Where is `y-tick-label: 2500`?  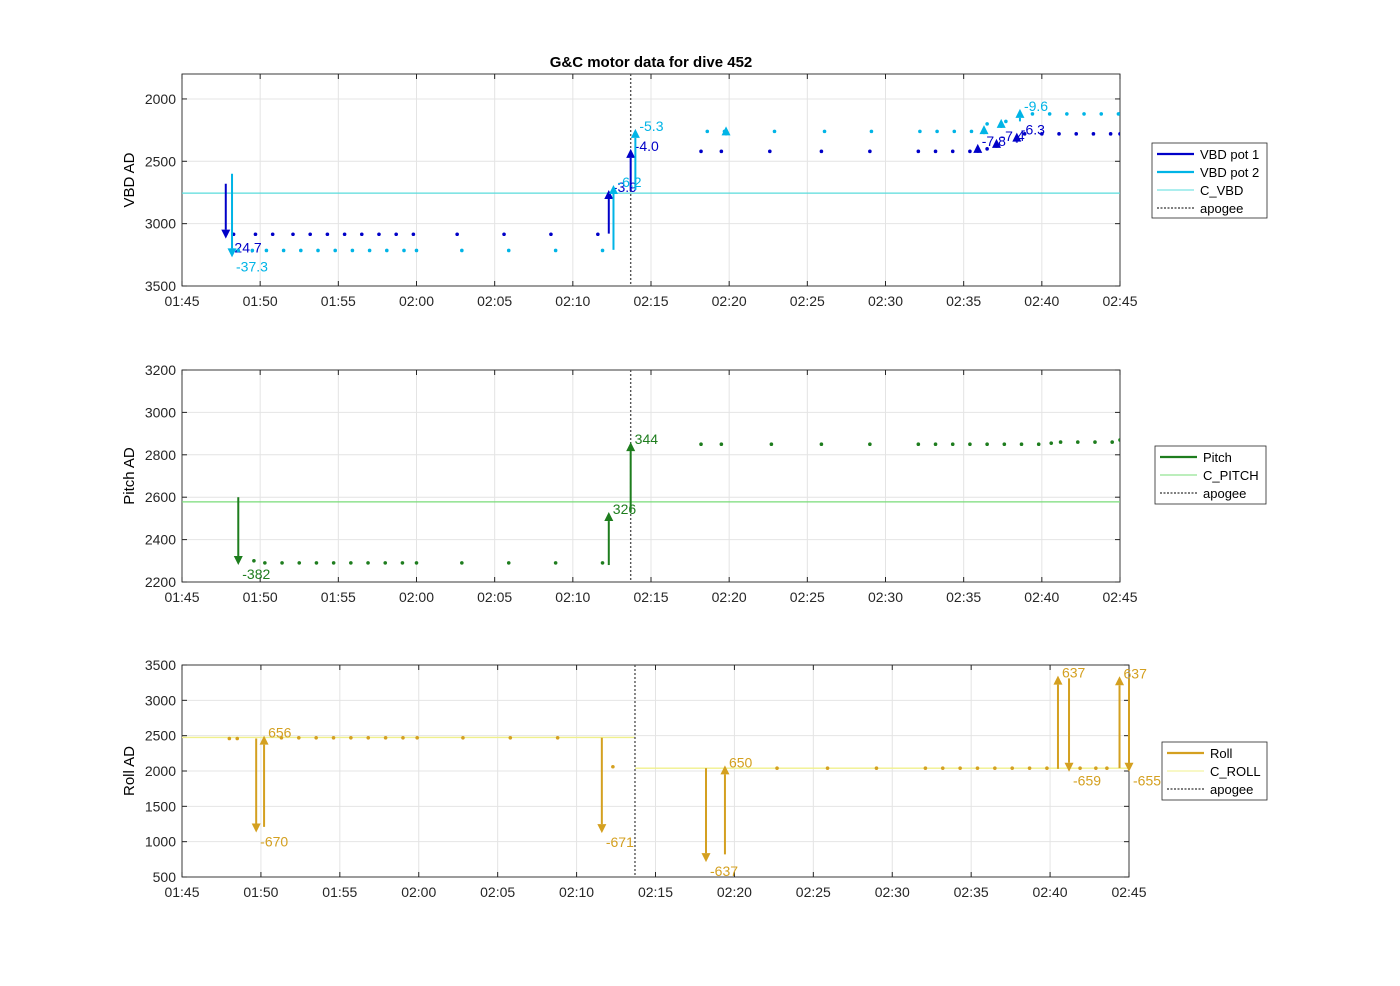
y-tick-label: 2500 is located at coordinates (160, 161).